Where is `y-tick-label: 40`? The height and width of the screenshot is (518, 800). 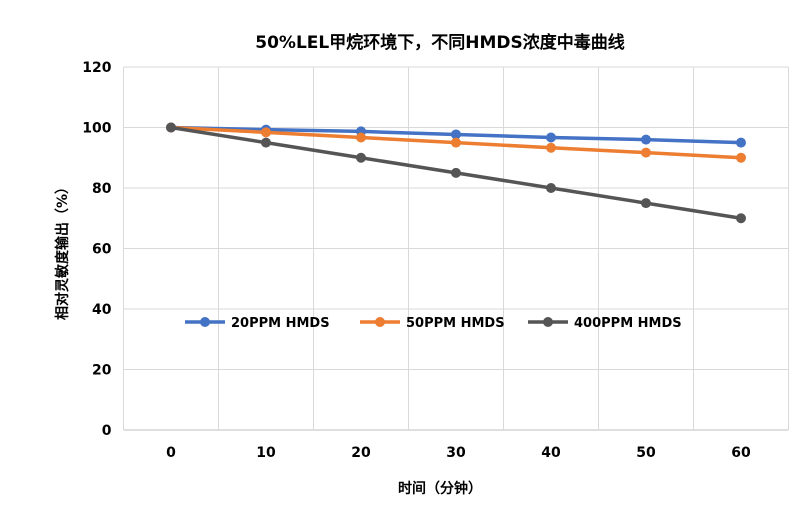
y-tick-label: 40 is located at coordinates (102, 310).